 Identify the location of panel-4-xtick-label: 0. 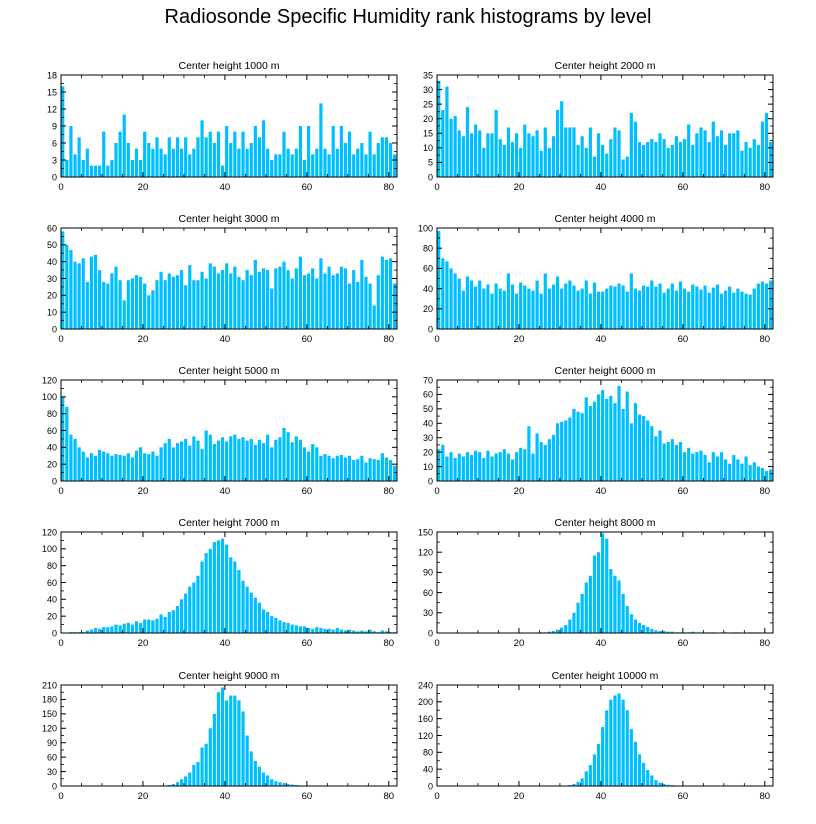
(436, 339).